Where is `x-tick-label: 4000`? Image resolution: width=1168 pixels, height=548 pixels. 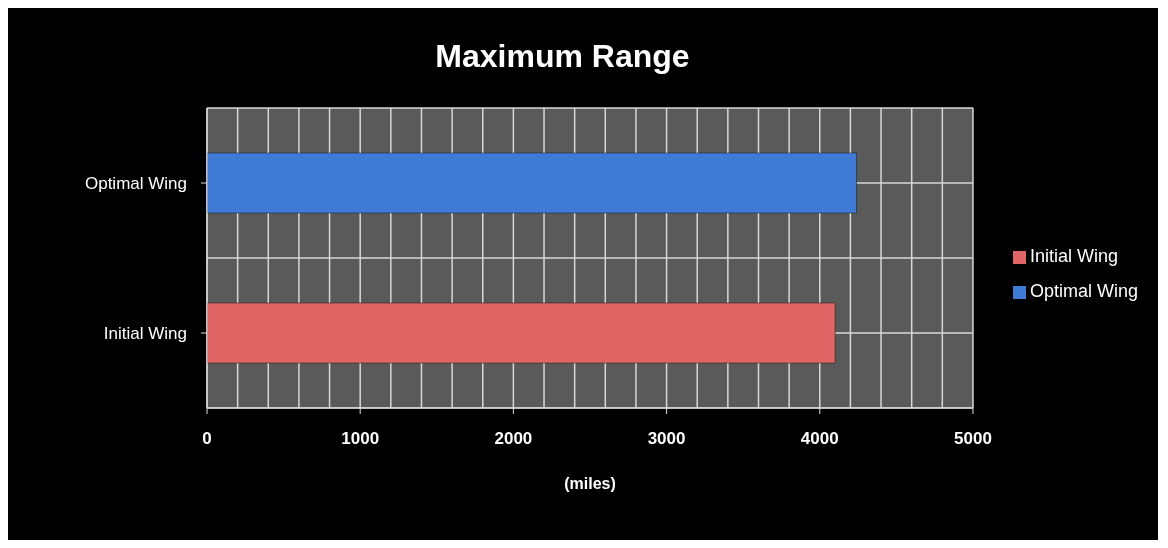
x-tick-label: 4000 is located at coordinates (819, 439).